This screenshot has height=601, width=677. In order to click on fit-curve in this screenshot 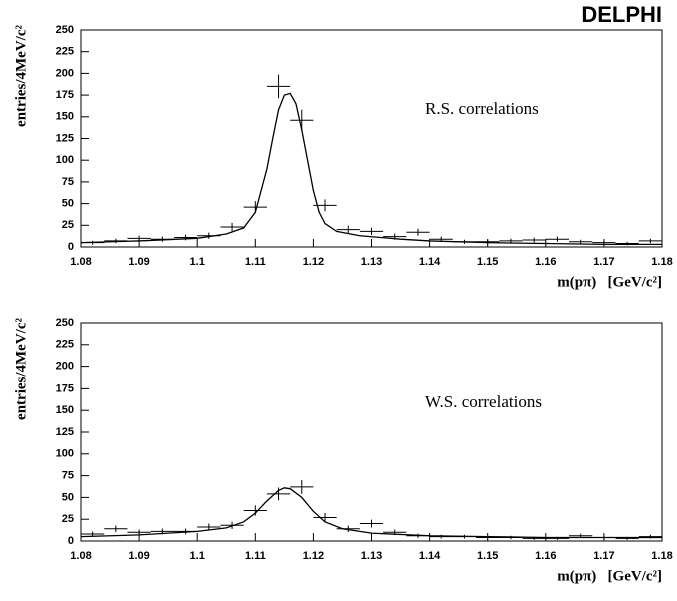, I will do `click(371, 513)`.